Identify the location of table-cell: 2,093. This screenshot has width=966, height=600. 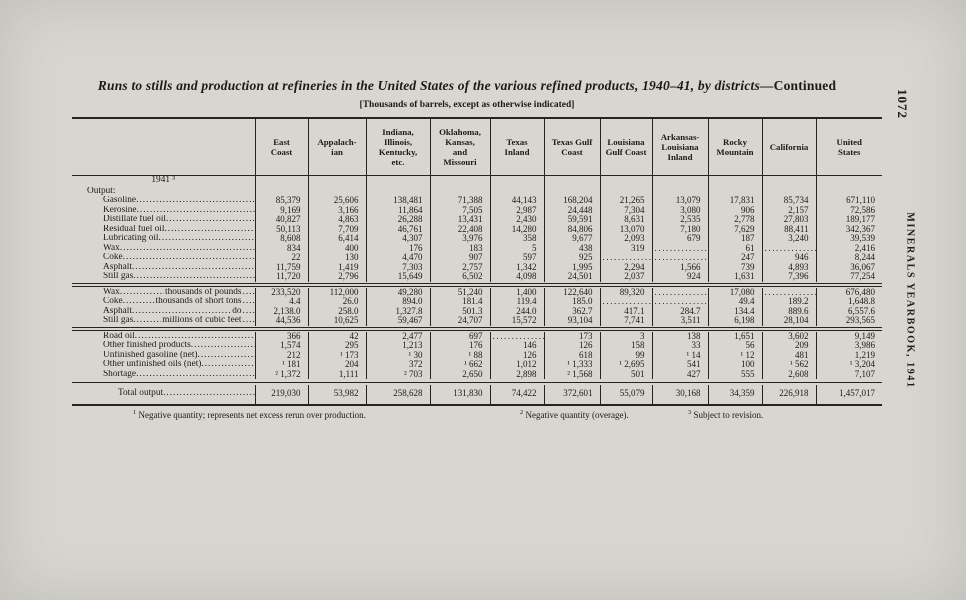
(625, 239).